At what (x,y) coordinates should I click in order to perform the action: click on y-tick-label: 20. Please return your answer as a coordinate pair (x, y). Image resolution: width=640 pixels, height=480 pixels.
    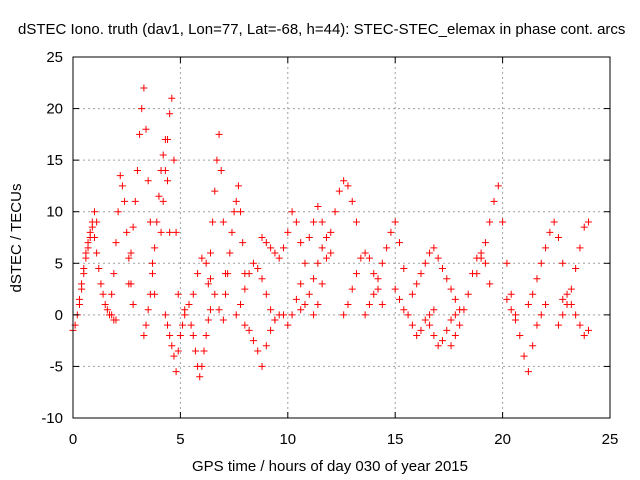
    Looking at the image, I should click on (54, 109).